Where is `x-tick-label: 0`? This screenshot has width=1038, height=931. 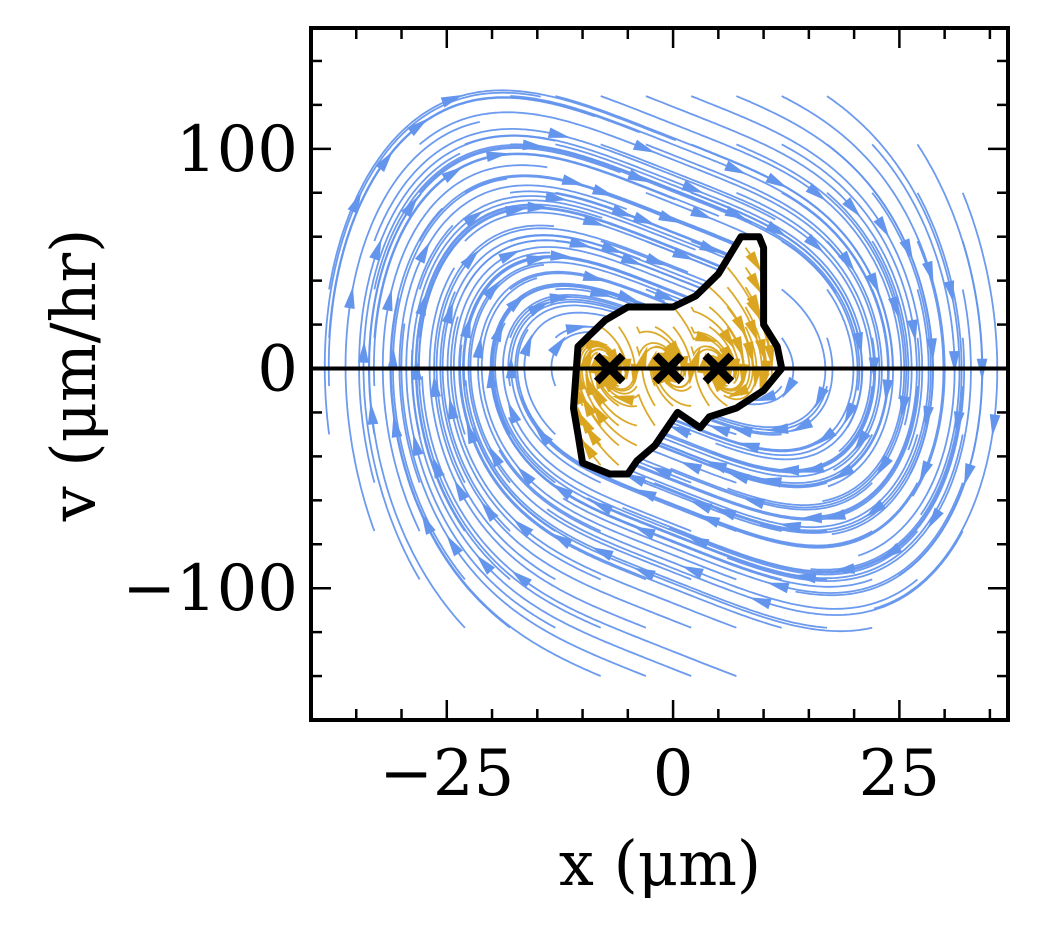
x-tick-label: 0 is located at coordinates (673, 774).